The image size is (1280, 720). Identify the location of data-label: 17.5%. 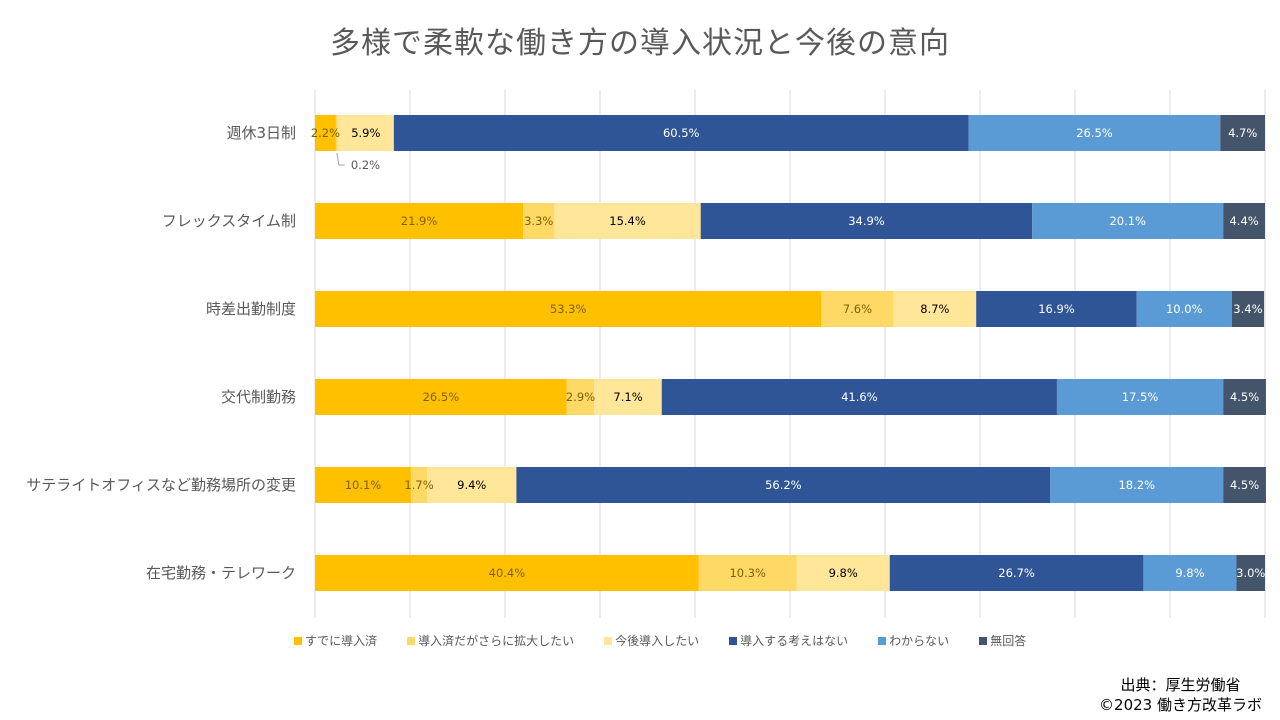
(1140, 397).